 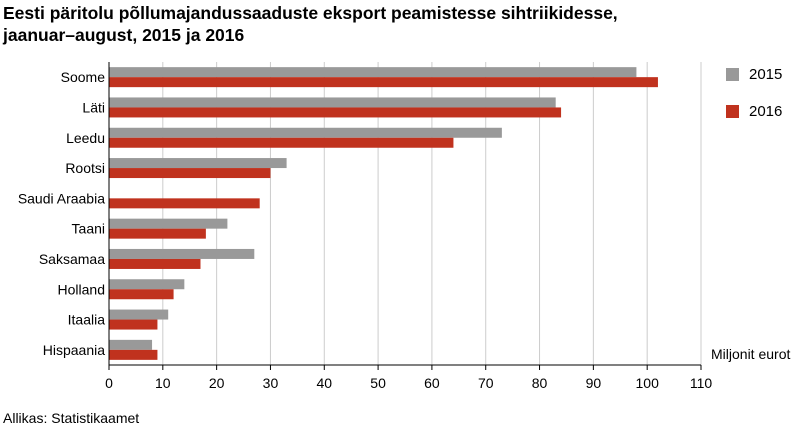 I want to click on bar-taani-2016, so click(x=157, y=233).